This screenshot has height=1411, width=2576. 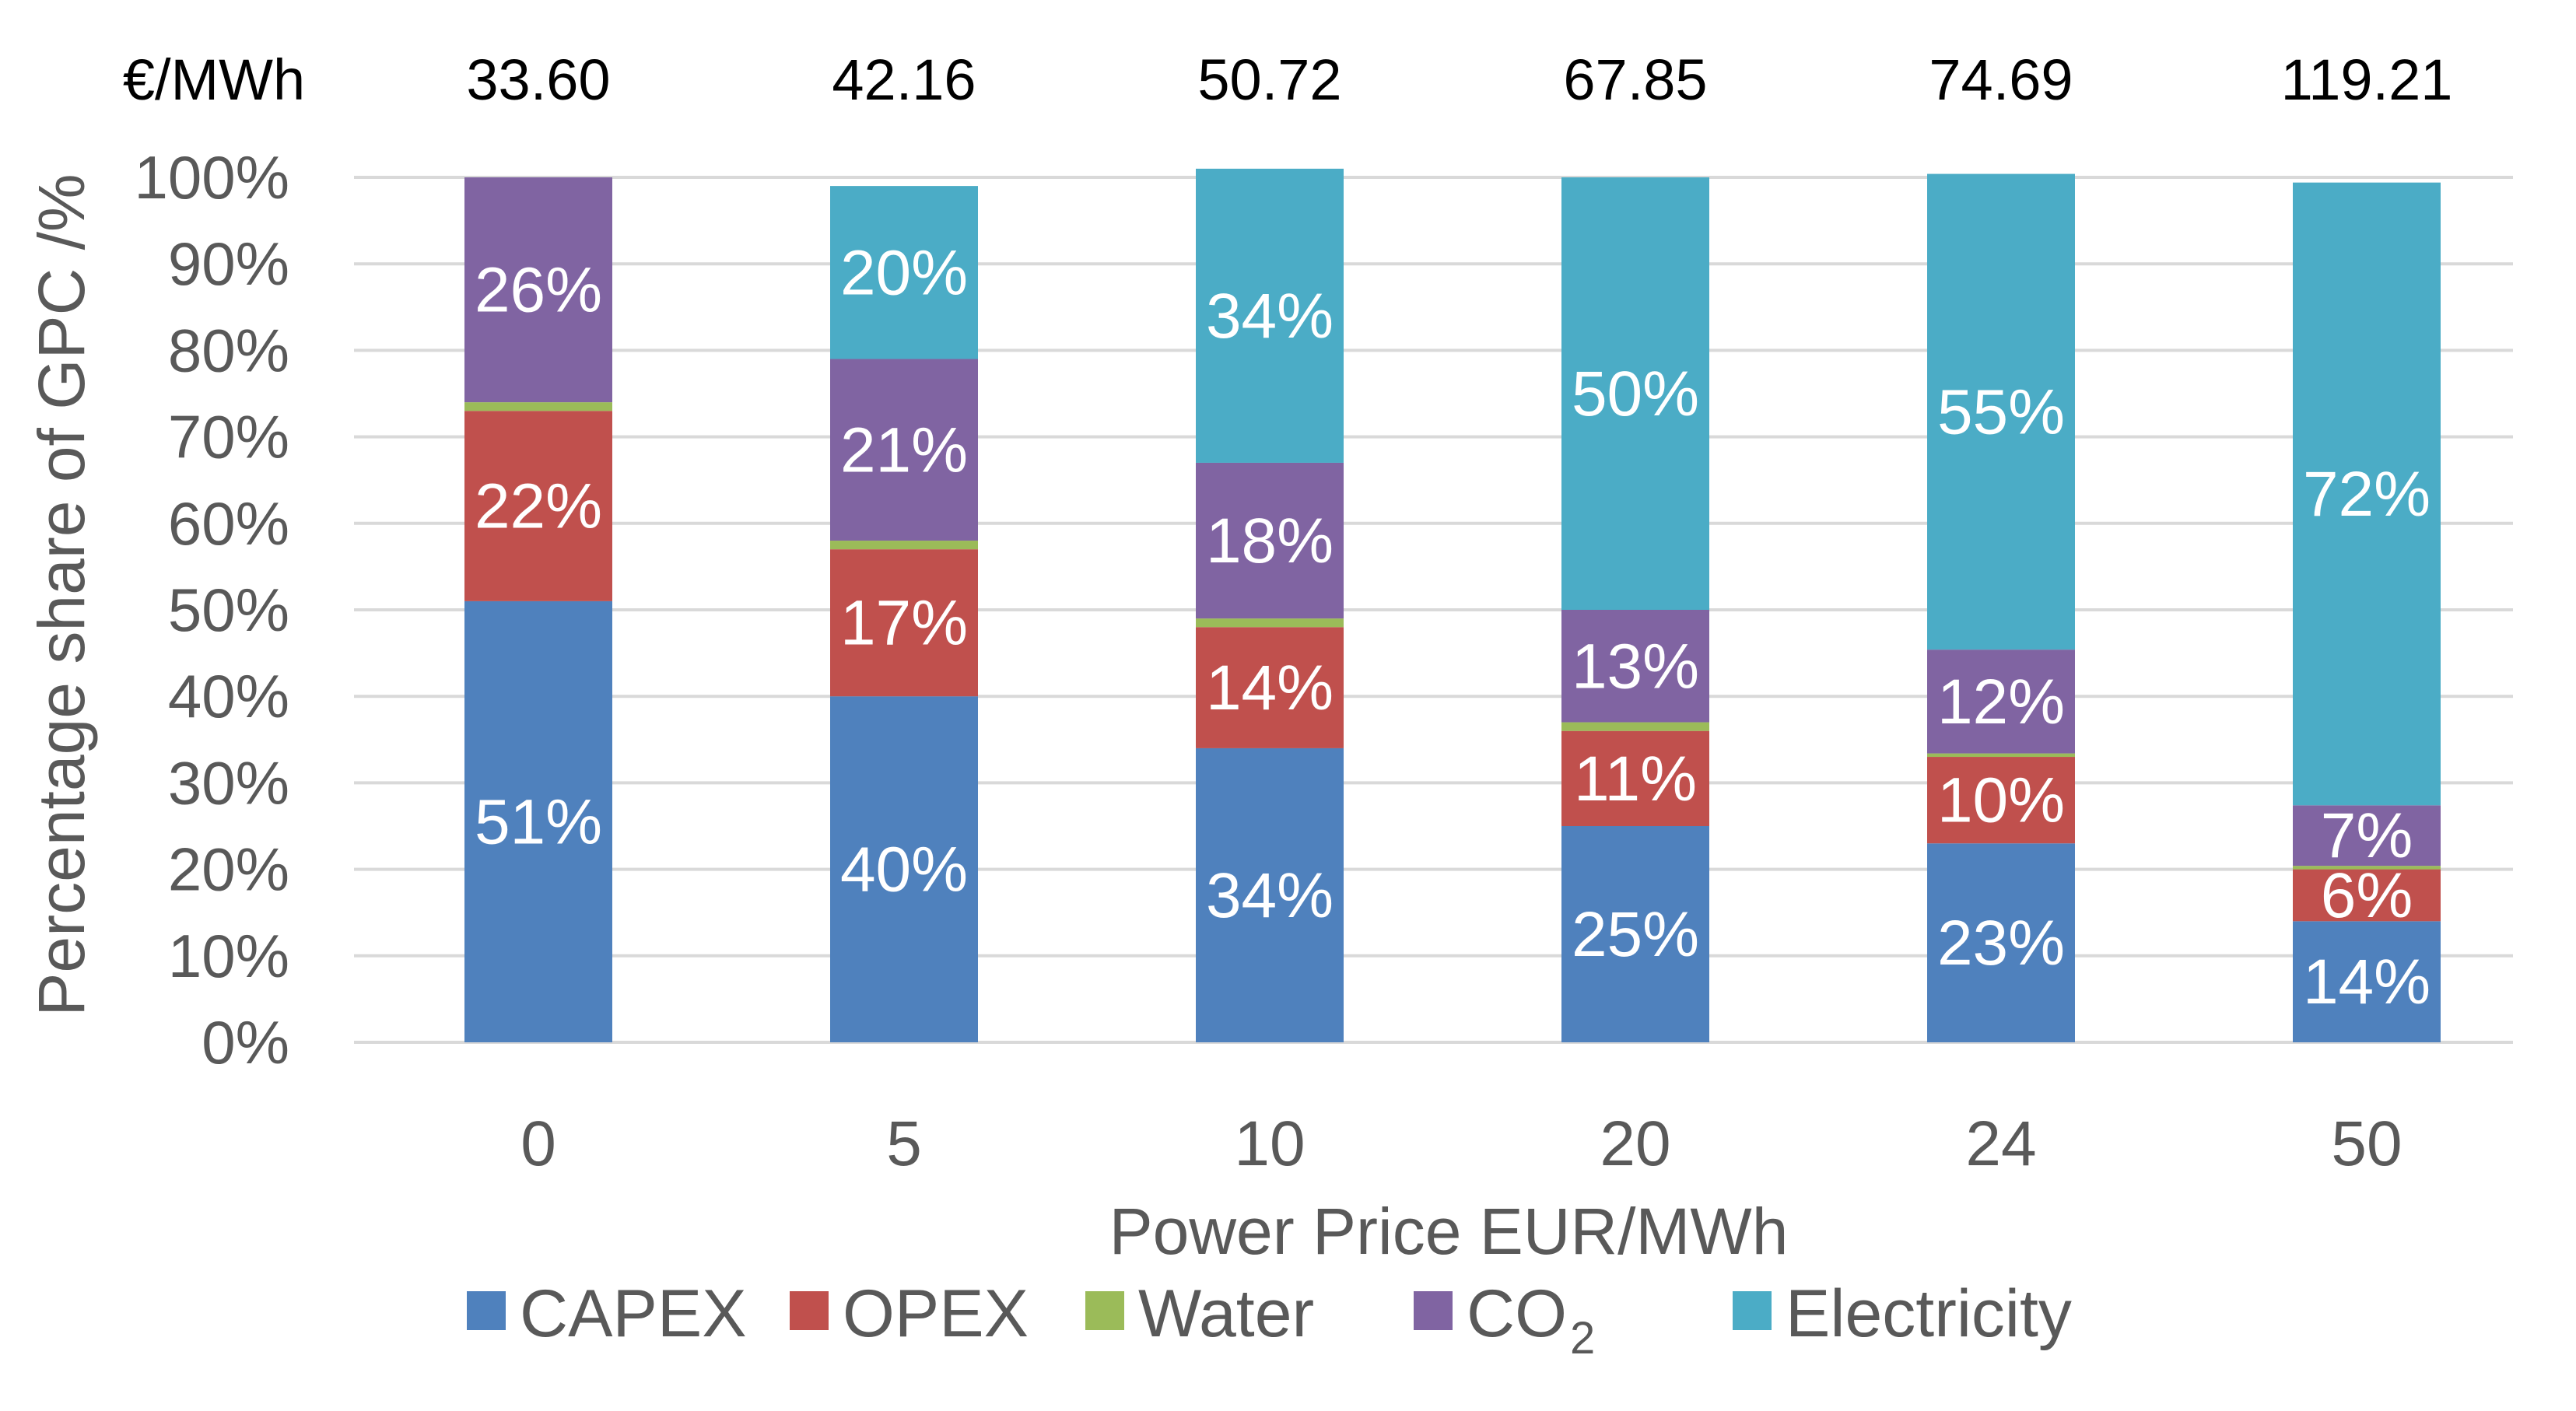 I want to click on y-axis-ticks: 0% 10% 20% 30% 40% 50% 60% 70% 80% 90% 100%, so click(x=213, y=610).